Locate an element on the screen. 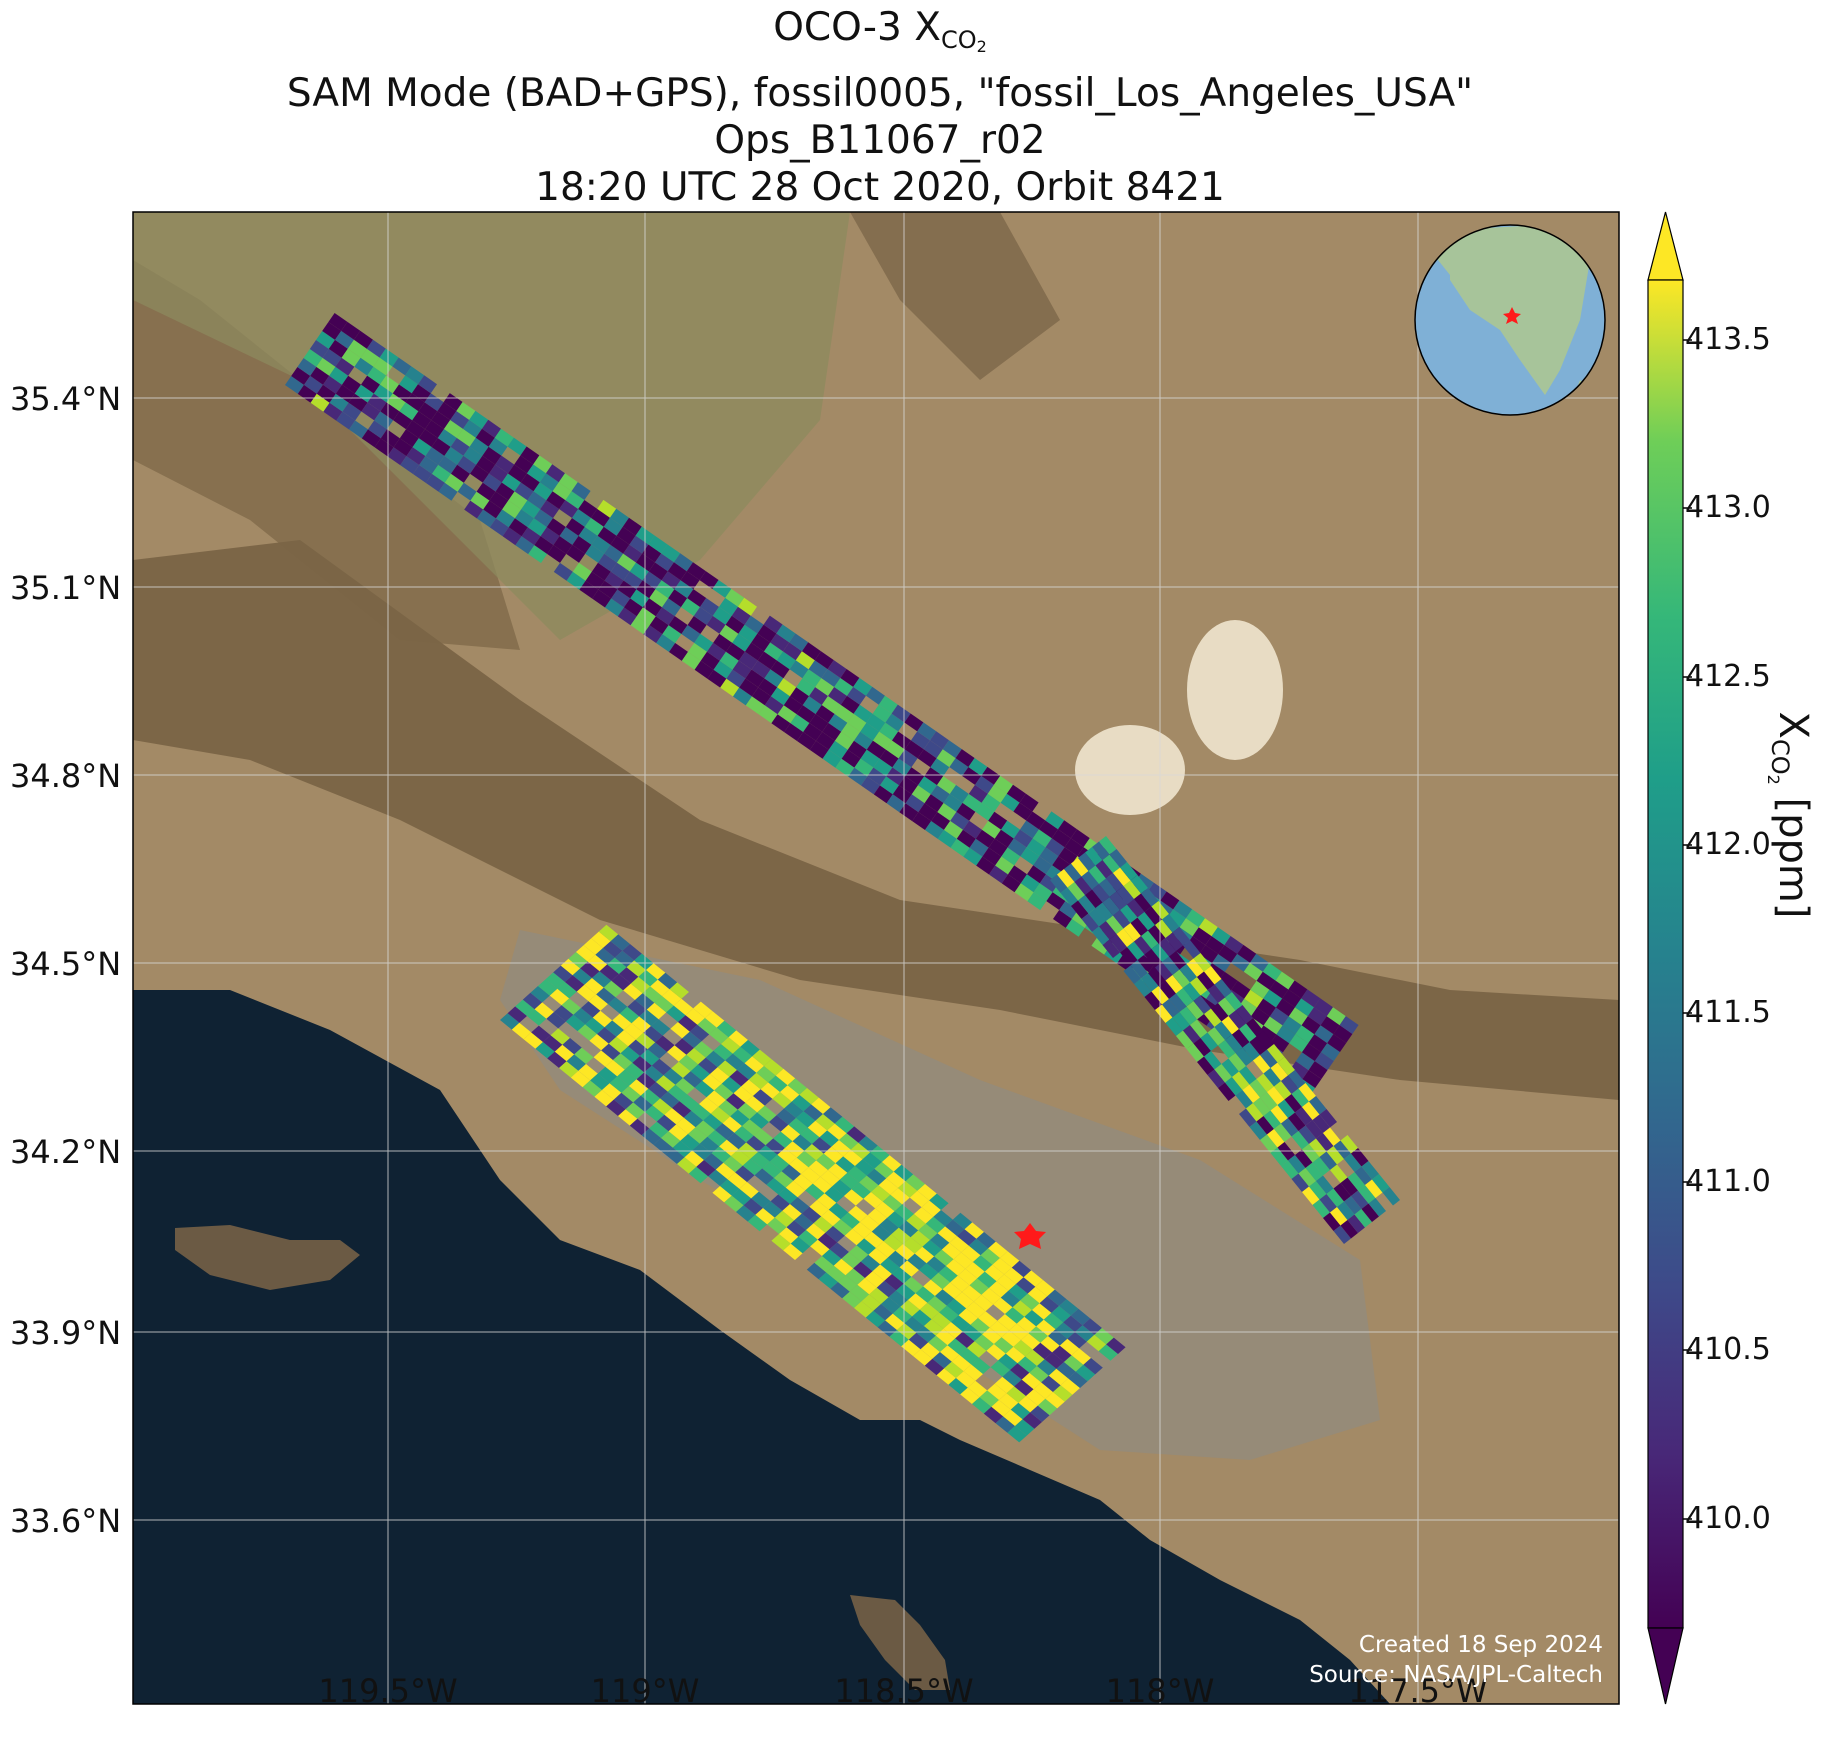 Image resolution: width=1838 pixels, height=1752 pixels. colorbar-tick-label: 413.5 is located at coordinates (1728, 339).